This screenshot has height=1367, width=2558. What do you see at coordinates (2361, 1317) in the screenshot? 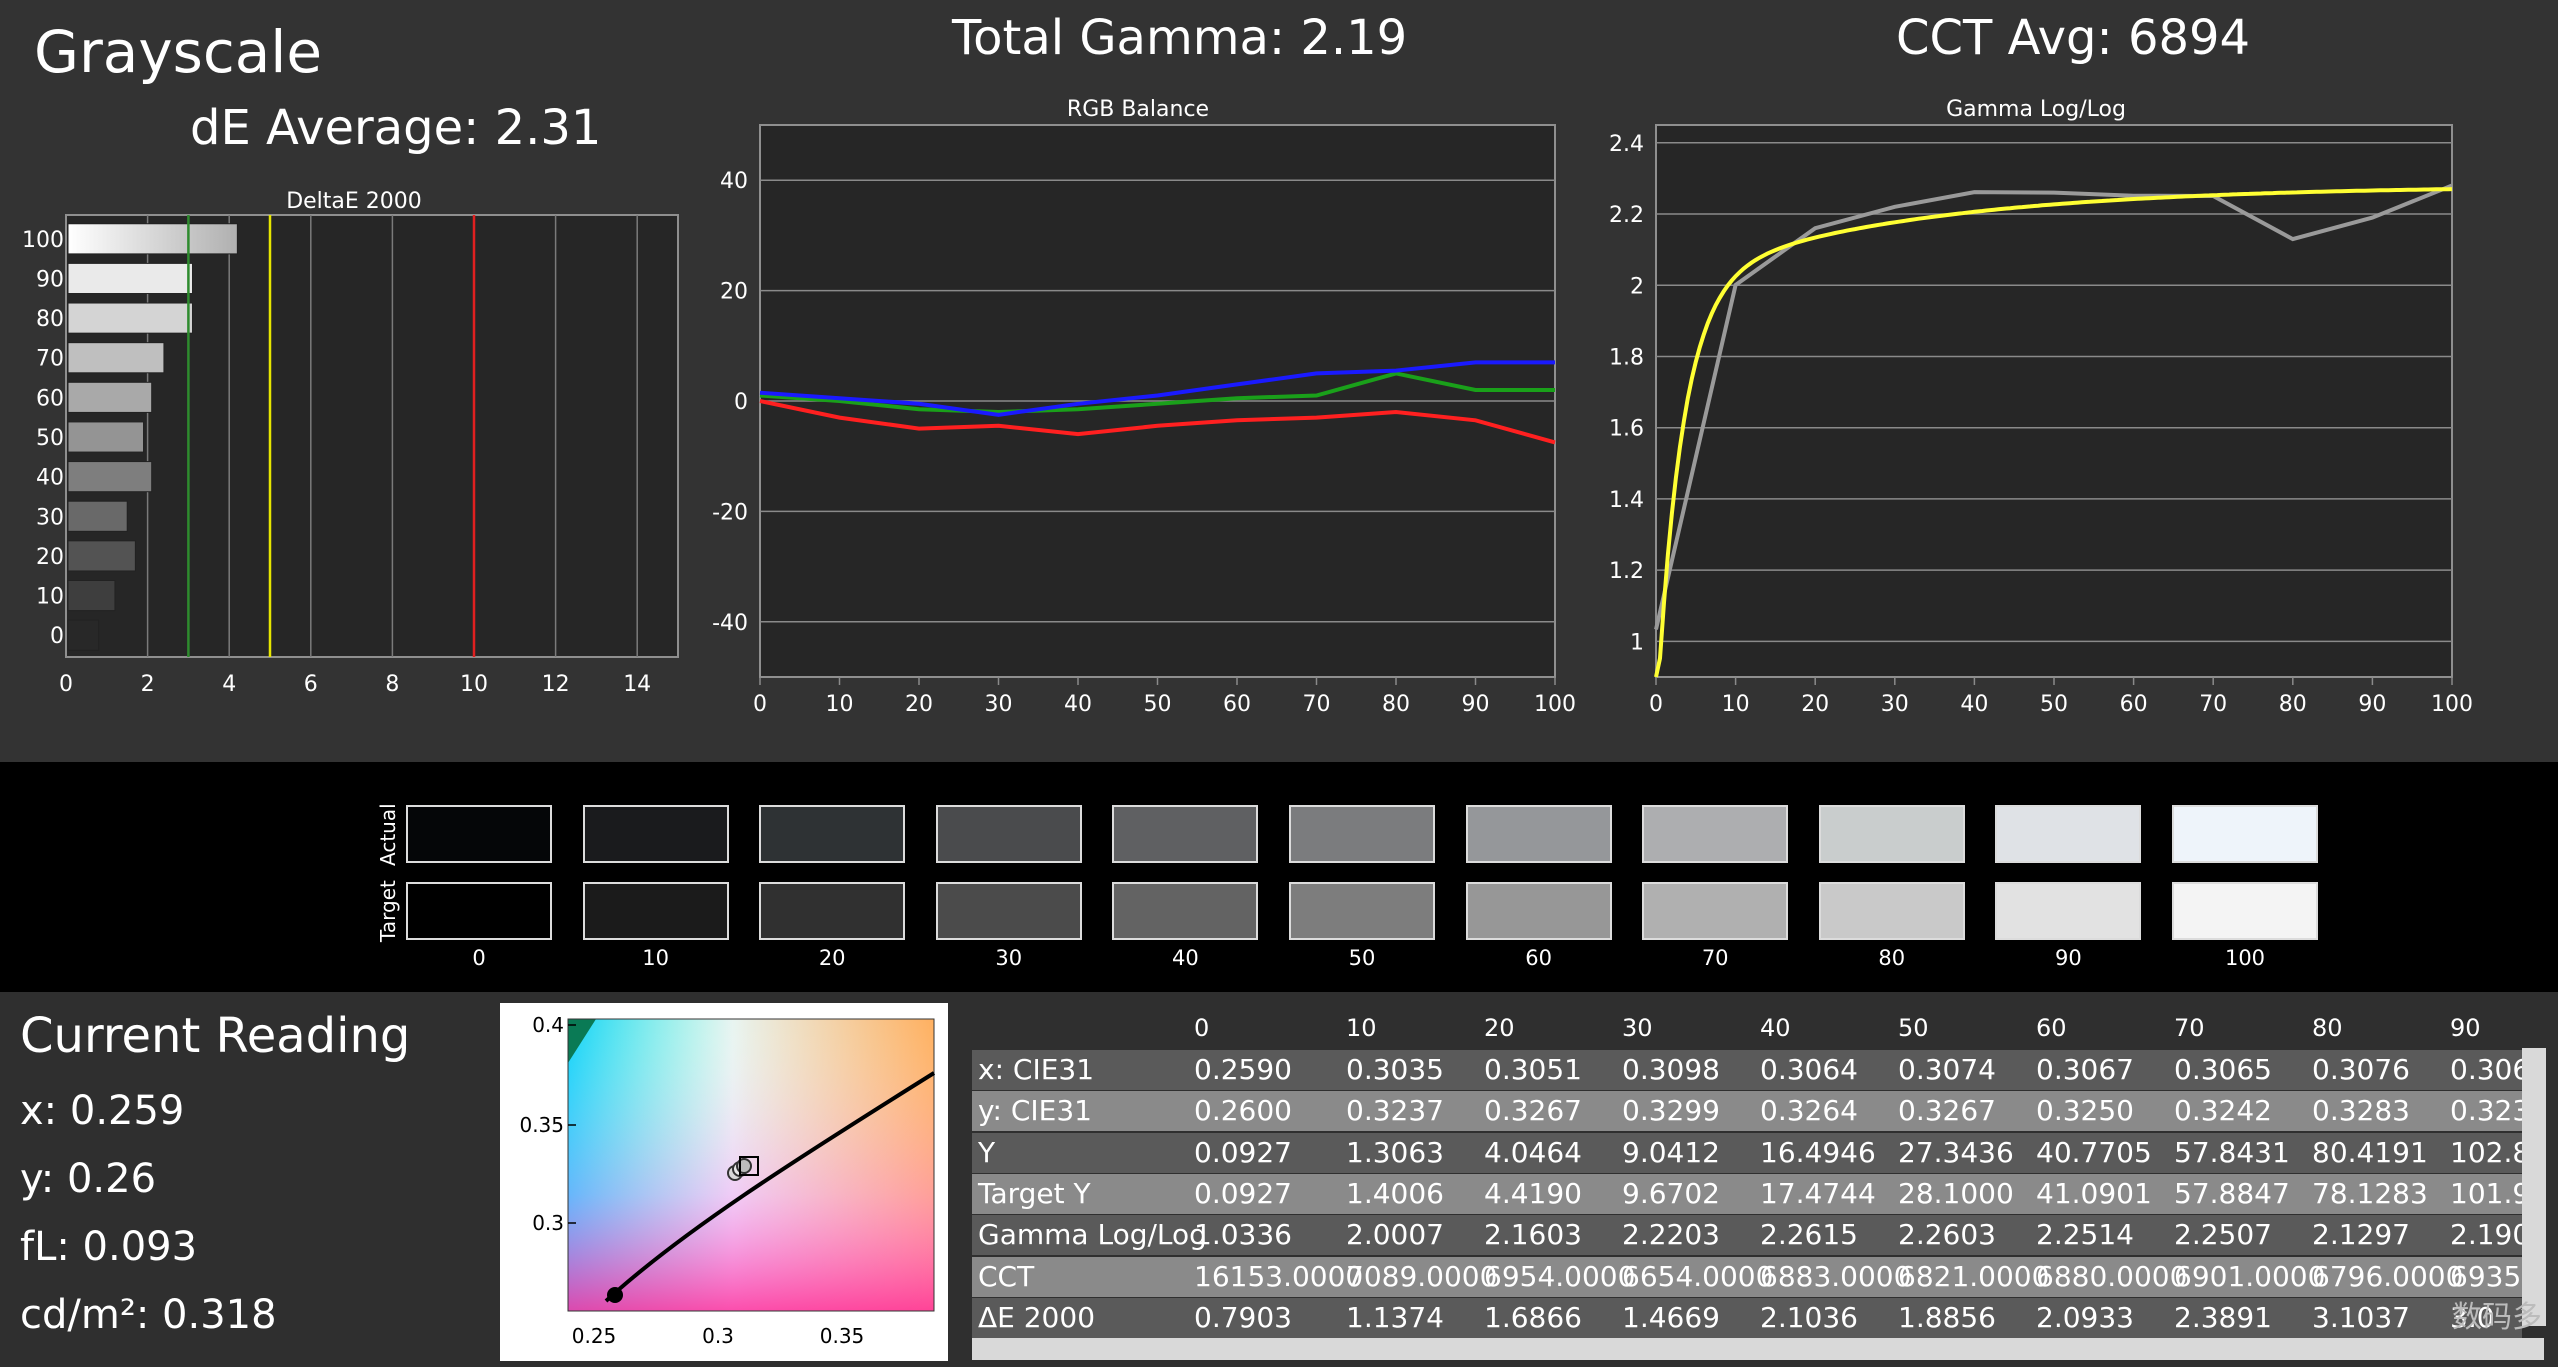
I see `cell-value: 3.1037` at bounding box center [2361, 1317].